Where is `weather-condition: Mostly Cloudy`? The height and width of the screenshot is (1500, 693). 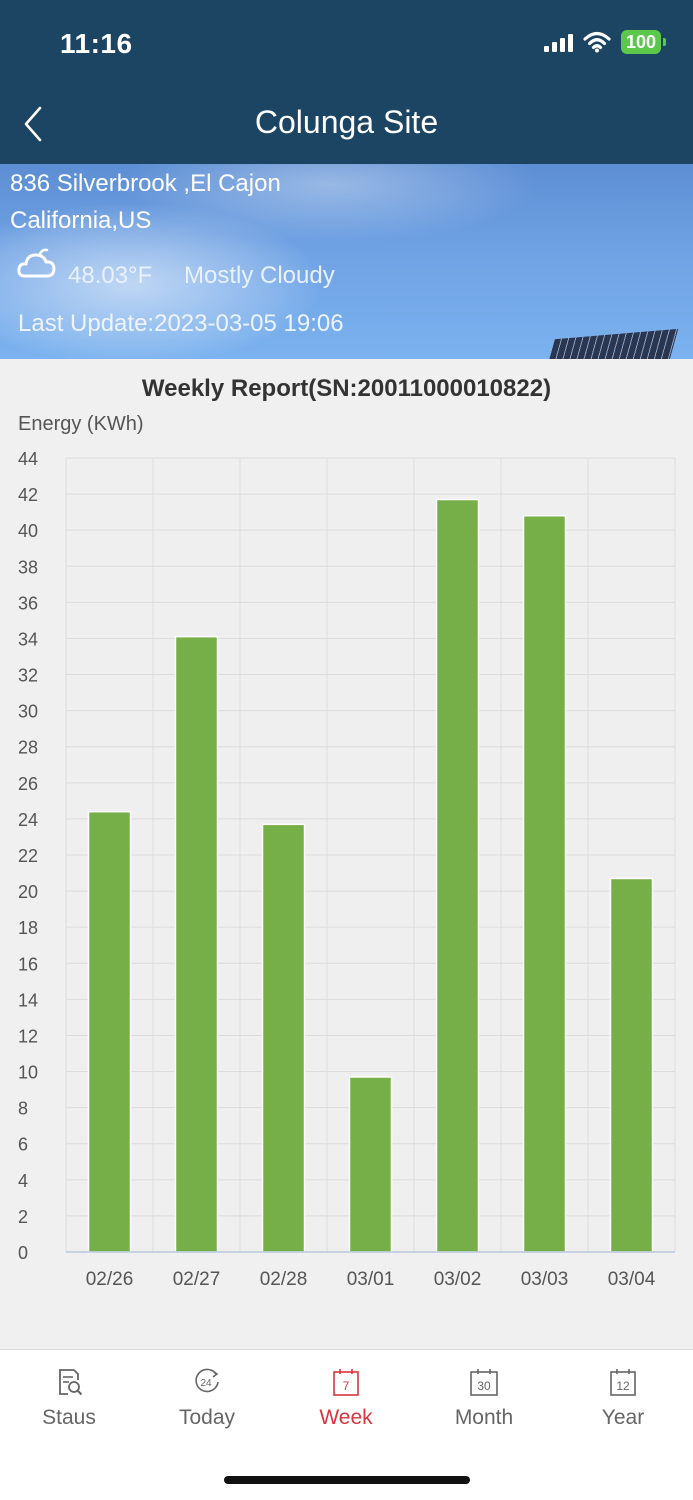 weather-condition: Mostly Cloudy is located at coordinates (259, 275).